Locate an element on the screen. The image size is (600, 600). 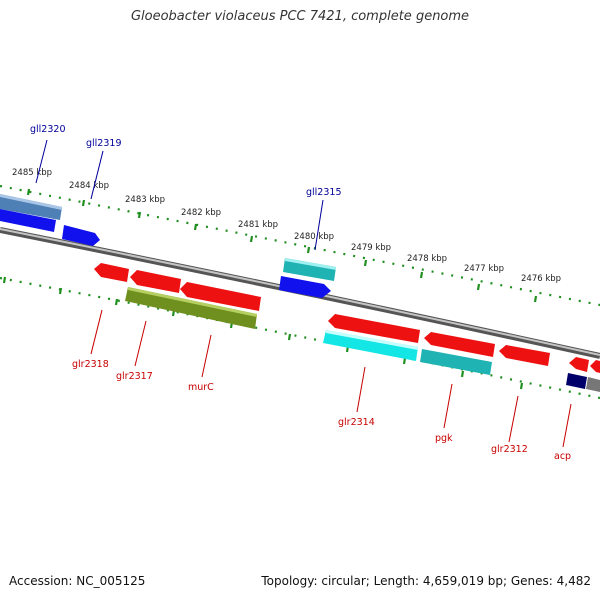
kbp-label: 2484 kbp is located at coordinates (89, 186).